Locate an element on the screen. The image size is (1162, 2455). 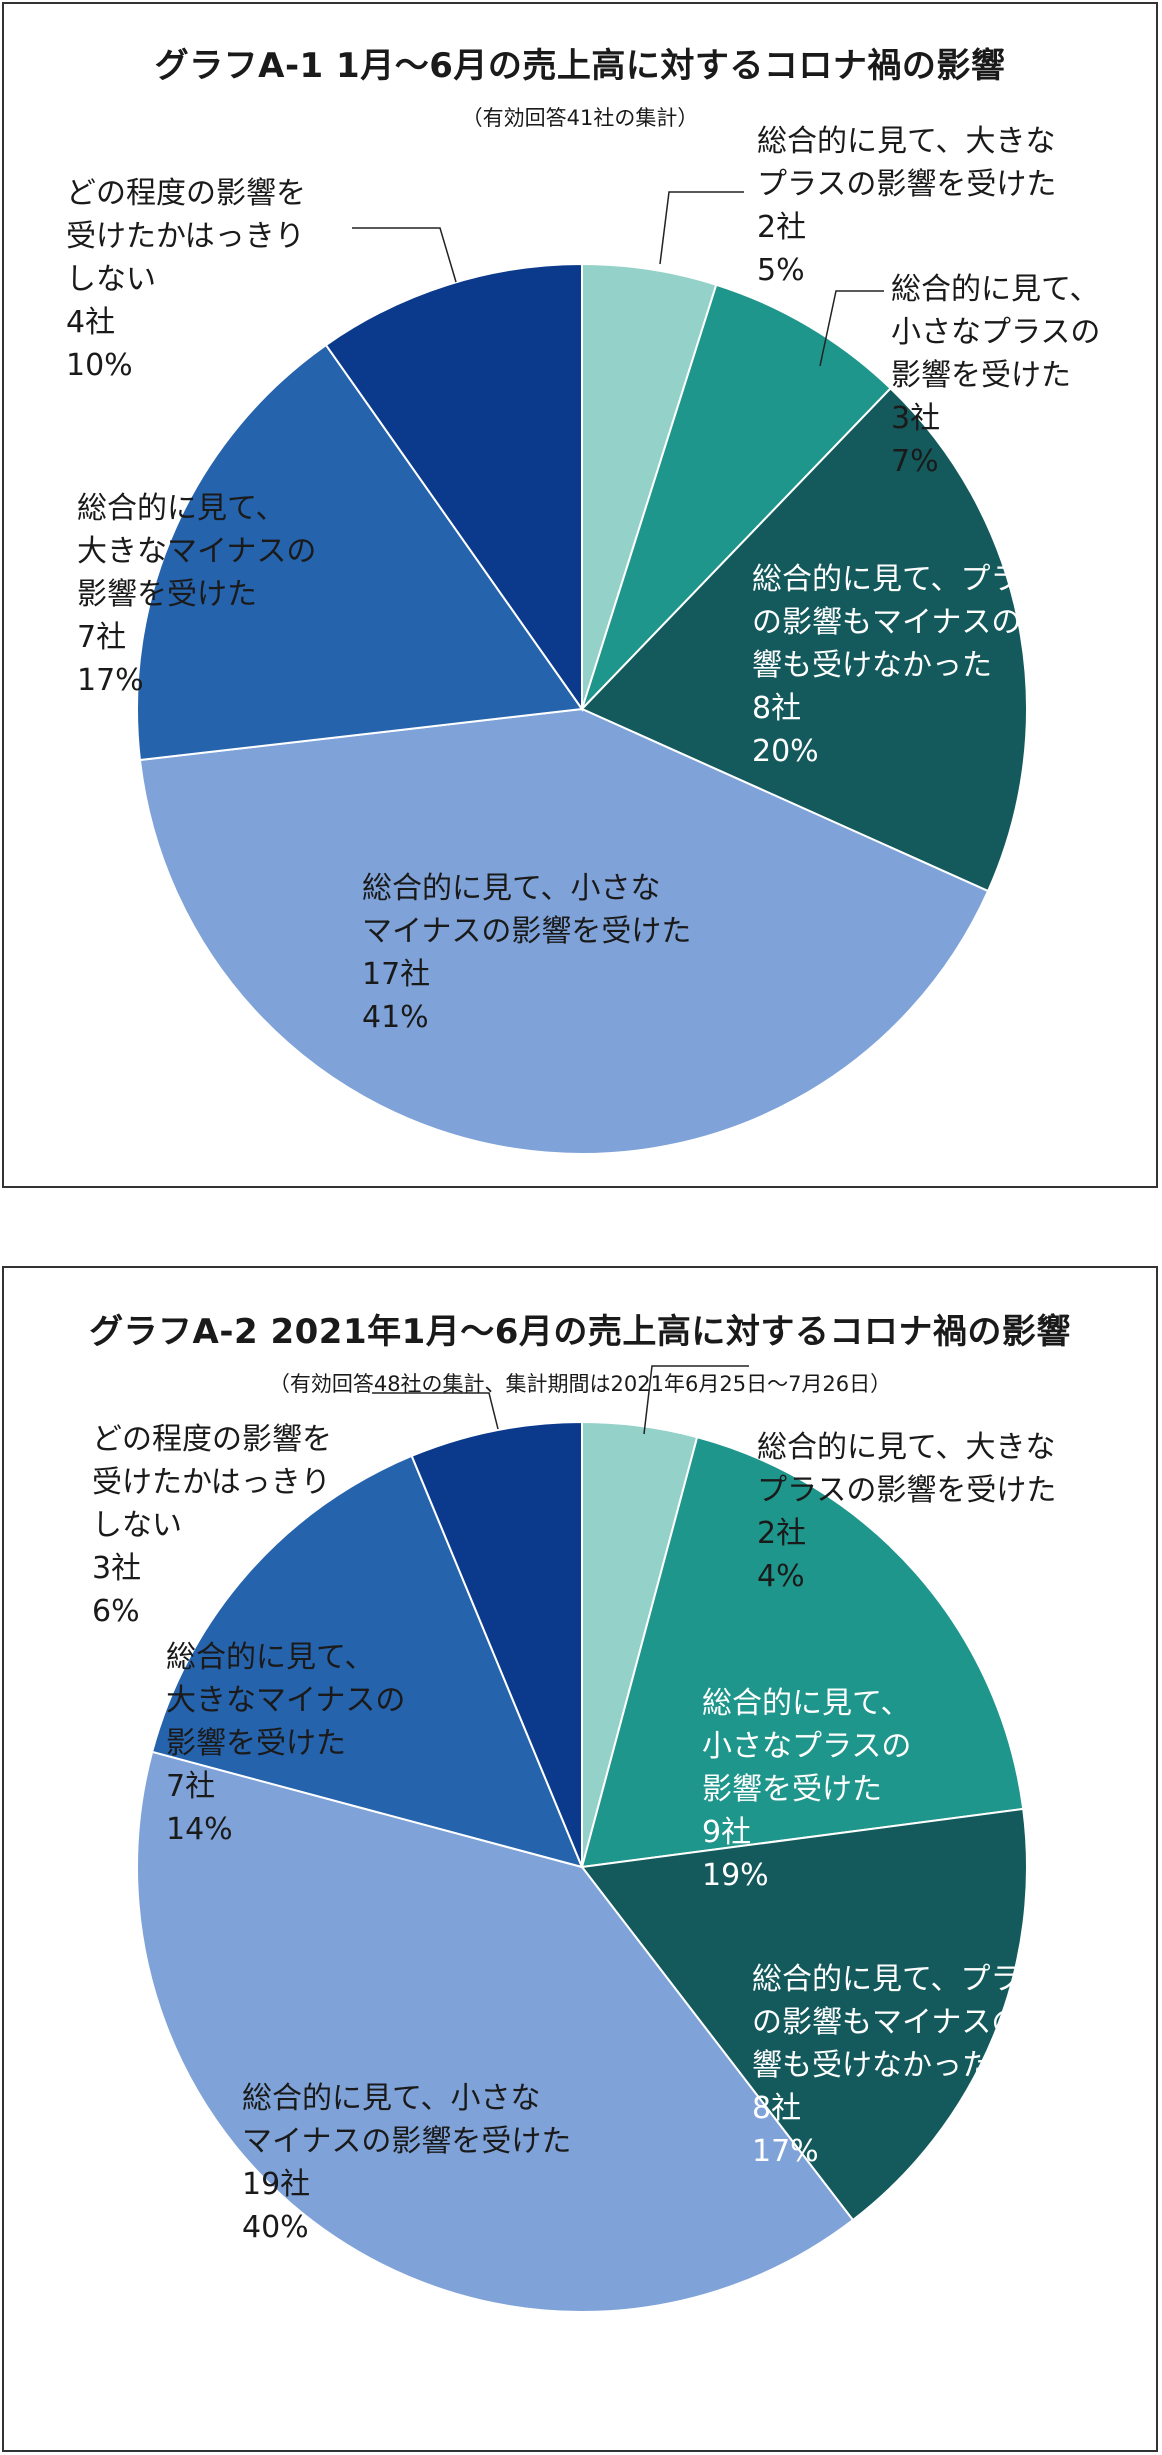
slice-label-large-minus: 総合的に見て、 大きなマイナスの 影響を受けた 7社 14% is located at coordinates (286, 1743).